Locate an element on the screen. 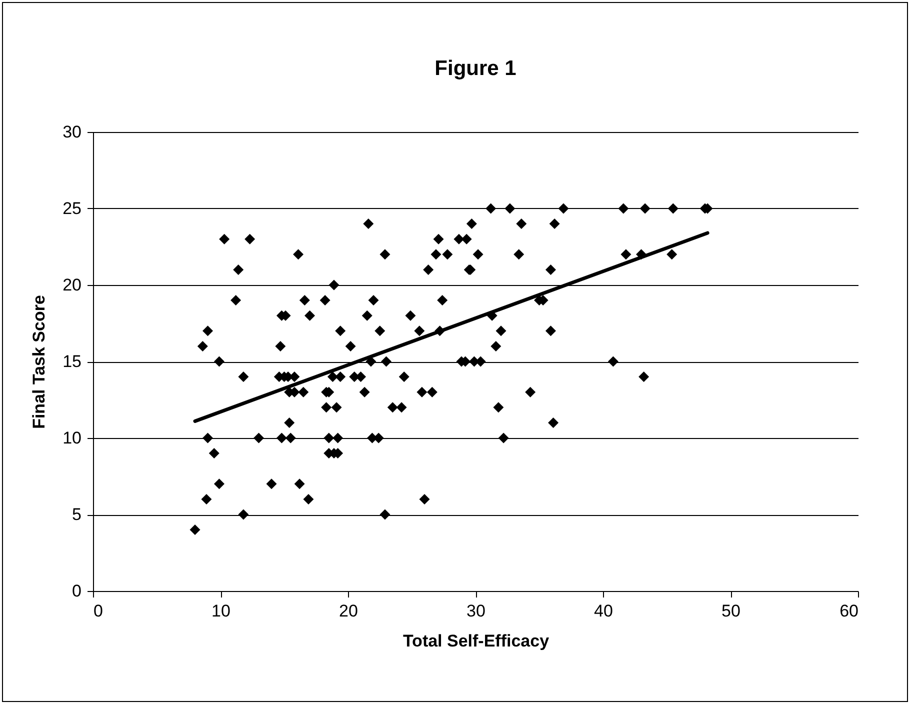  x-tick-label: 40 is located at coordinates (603, 611).